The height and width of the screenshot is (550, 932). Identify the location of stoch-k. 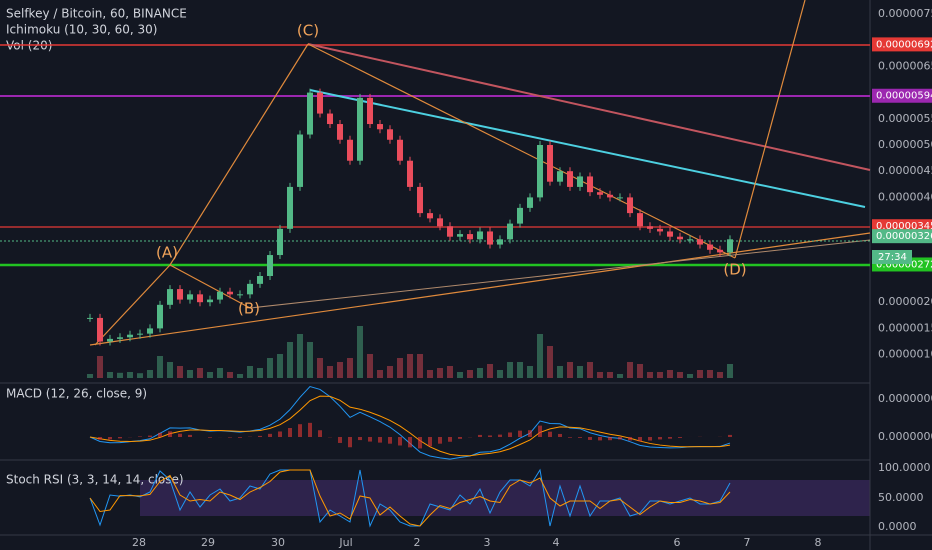
(410, 498).